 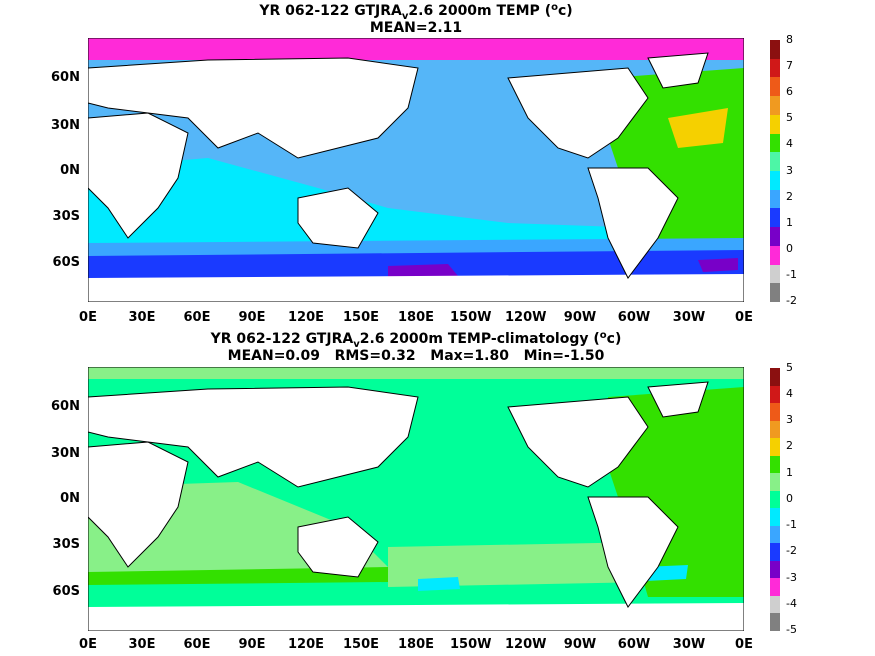 I want to click on panel1-title-suffix: c), so click(x=565, y=11).